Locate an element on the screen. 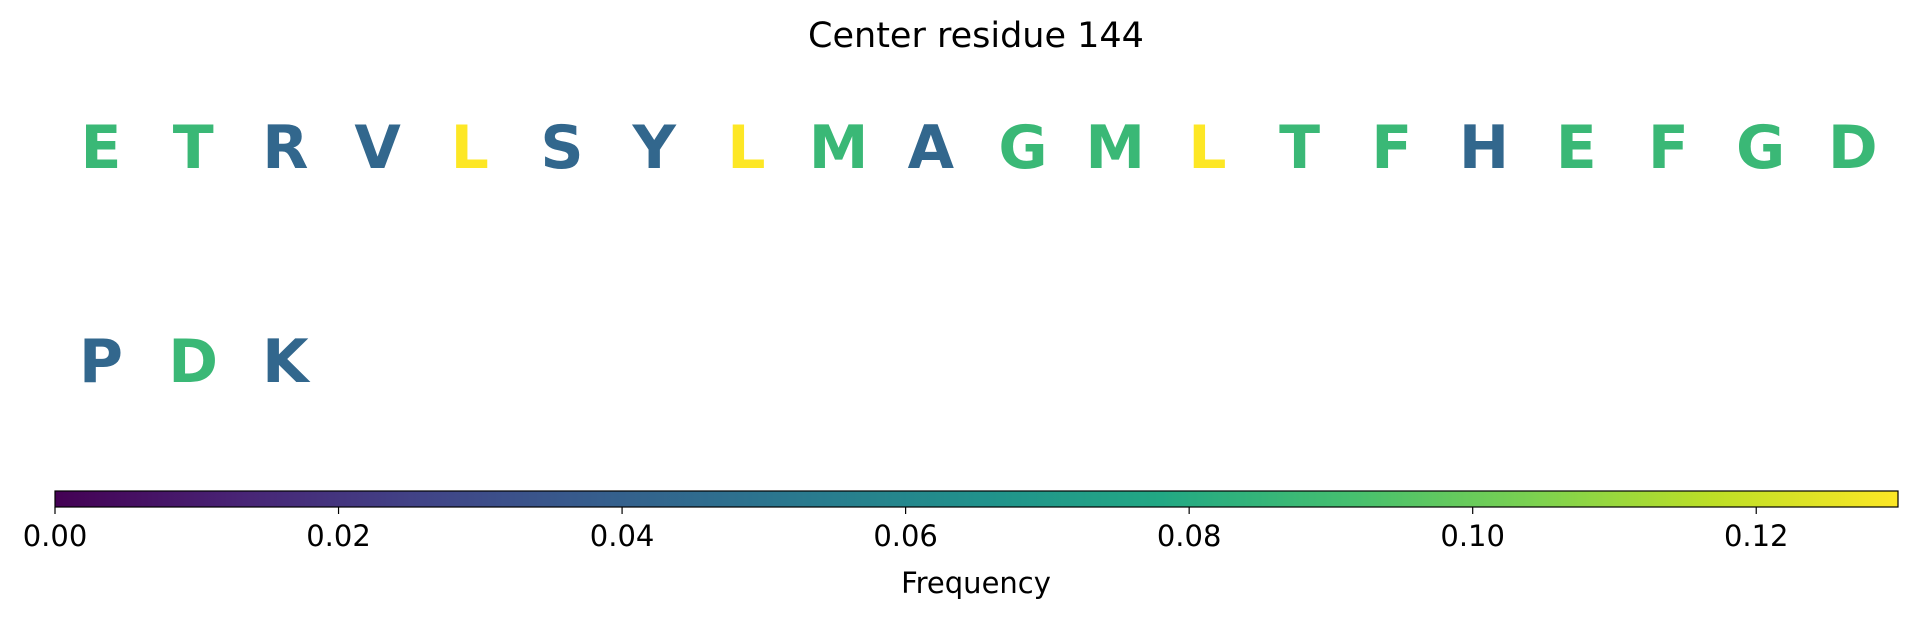 This screenshot has height=619, width=1917. residue-letter: Y is located at coordinates (654, 148).